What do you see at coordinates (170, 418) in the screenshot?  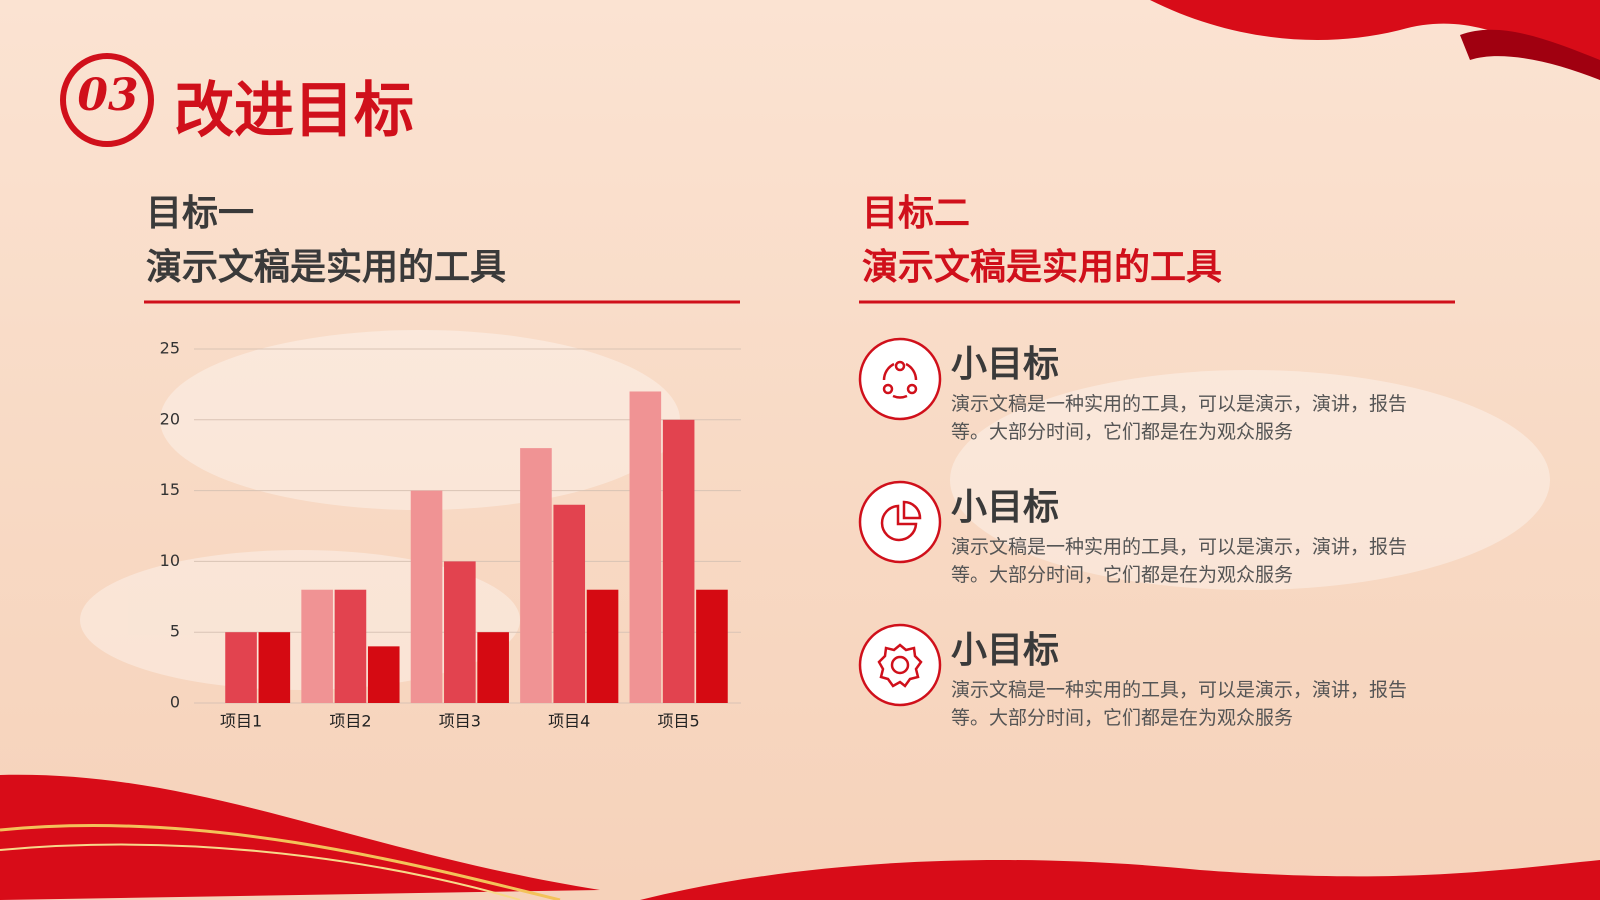 I see `y-tick-label: 20` at bounding box center [170, 418].